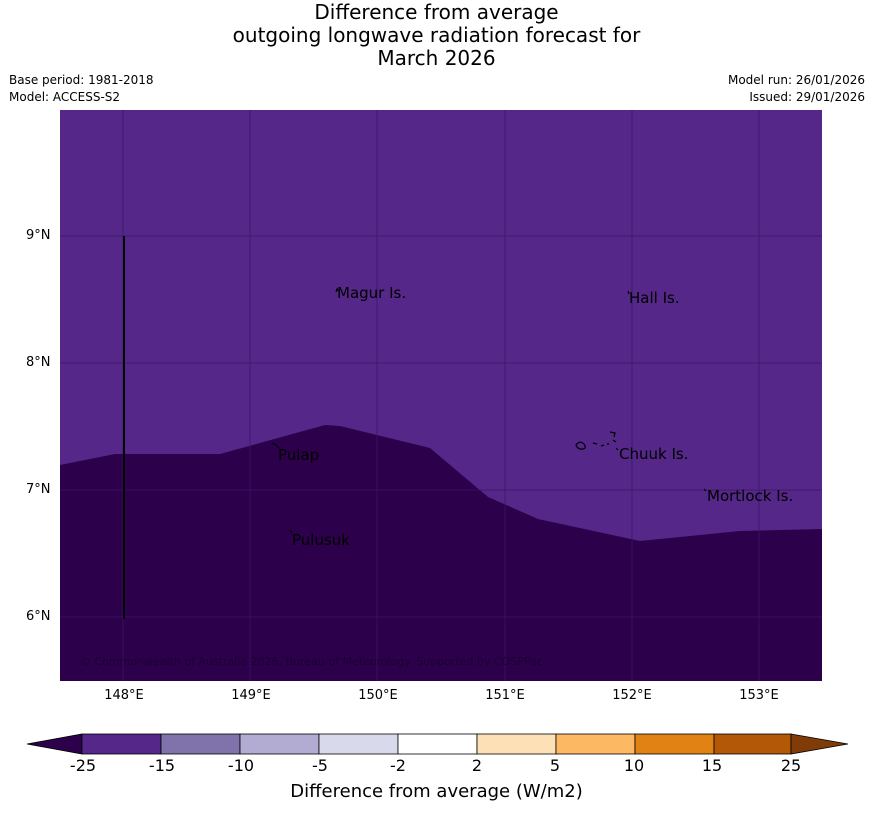 Image resolution: width=873 pixels, height=816 pixels. I want to click on latitude-label-9n: 9°N, so click(38, 235).